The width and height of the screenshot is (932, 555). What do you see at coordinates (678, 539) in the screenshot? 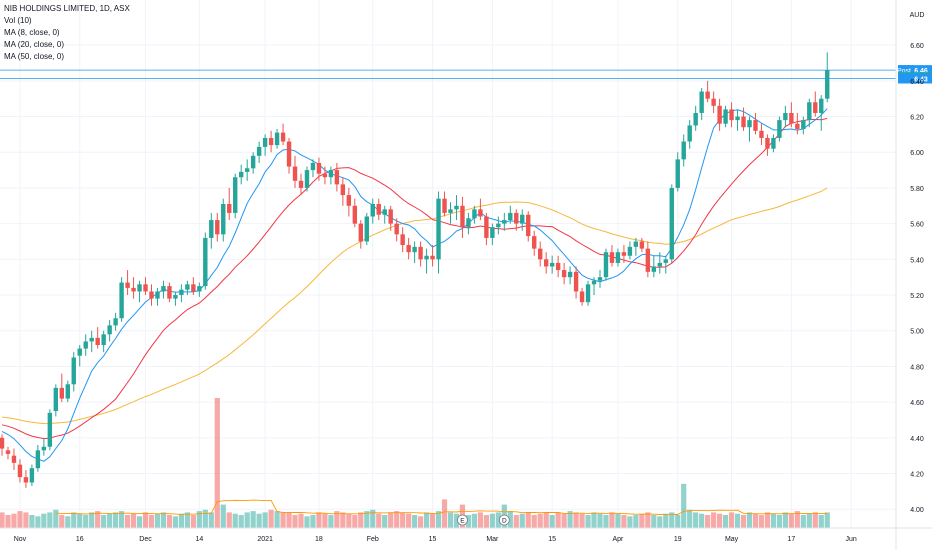
I see `time-tick-label: 19` at bounding box center [678, 539].